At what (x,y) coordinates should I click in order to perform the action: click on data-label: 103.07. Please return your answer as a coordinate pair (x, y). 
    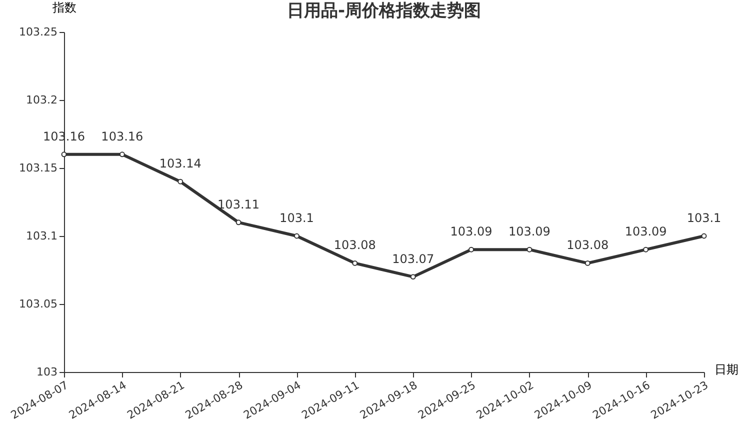
    Looking at the image, I should click on (413, 259).